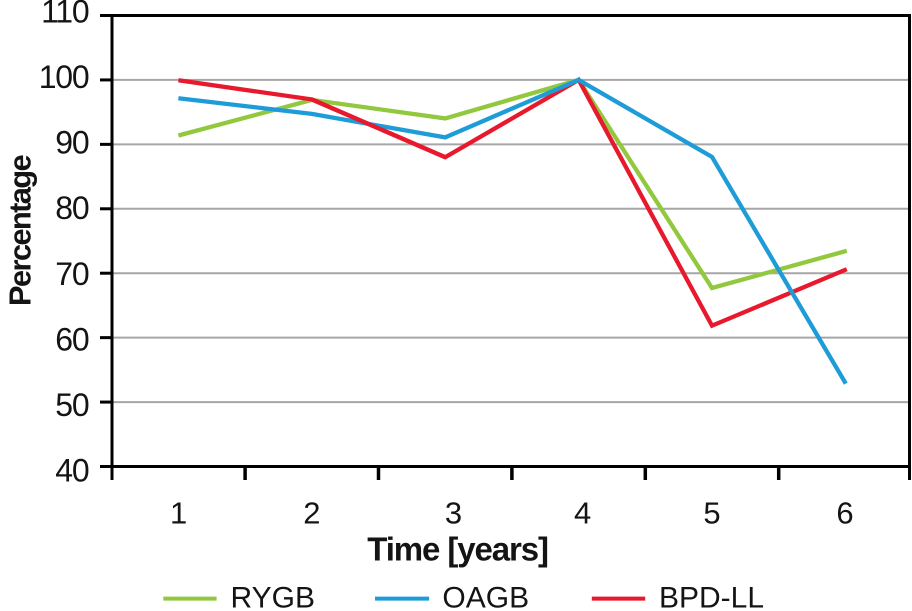 The image size is (912, 611). Describe the element at coordinates (72, 405) in the screenshot. I see `svg-text: 50` at that location.